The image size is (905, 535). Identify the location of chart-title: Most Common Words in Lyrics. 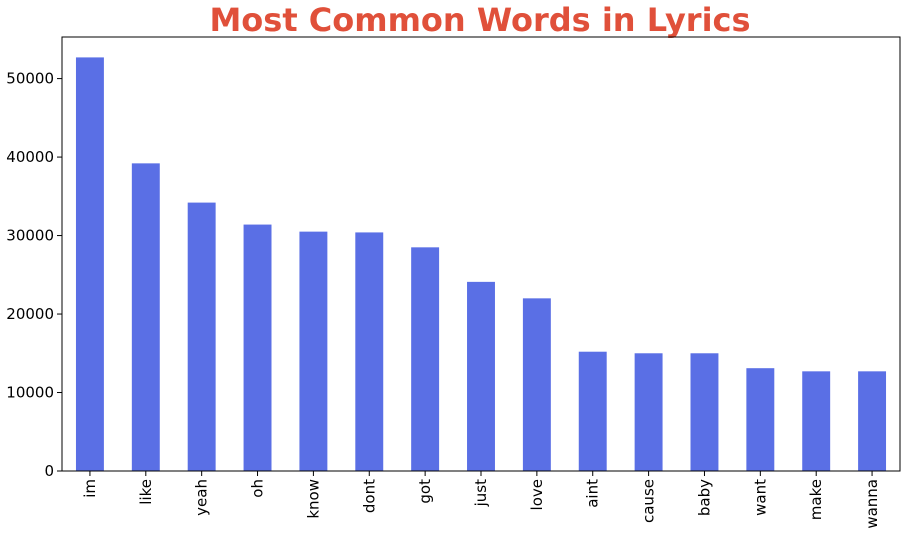
(479, 20).